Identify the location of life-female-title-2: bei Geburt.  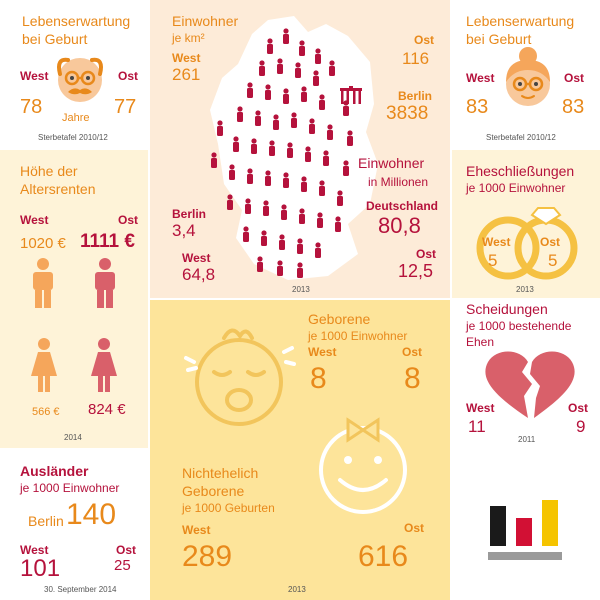
(499, 39).